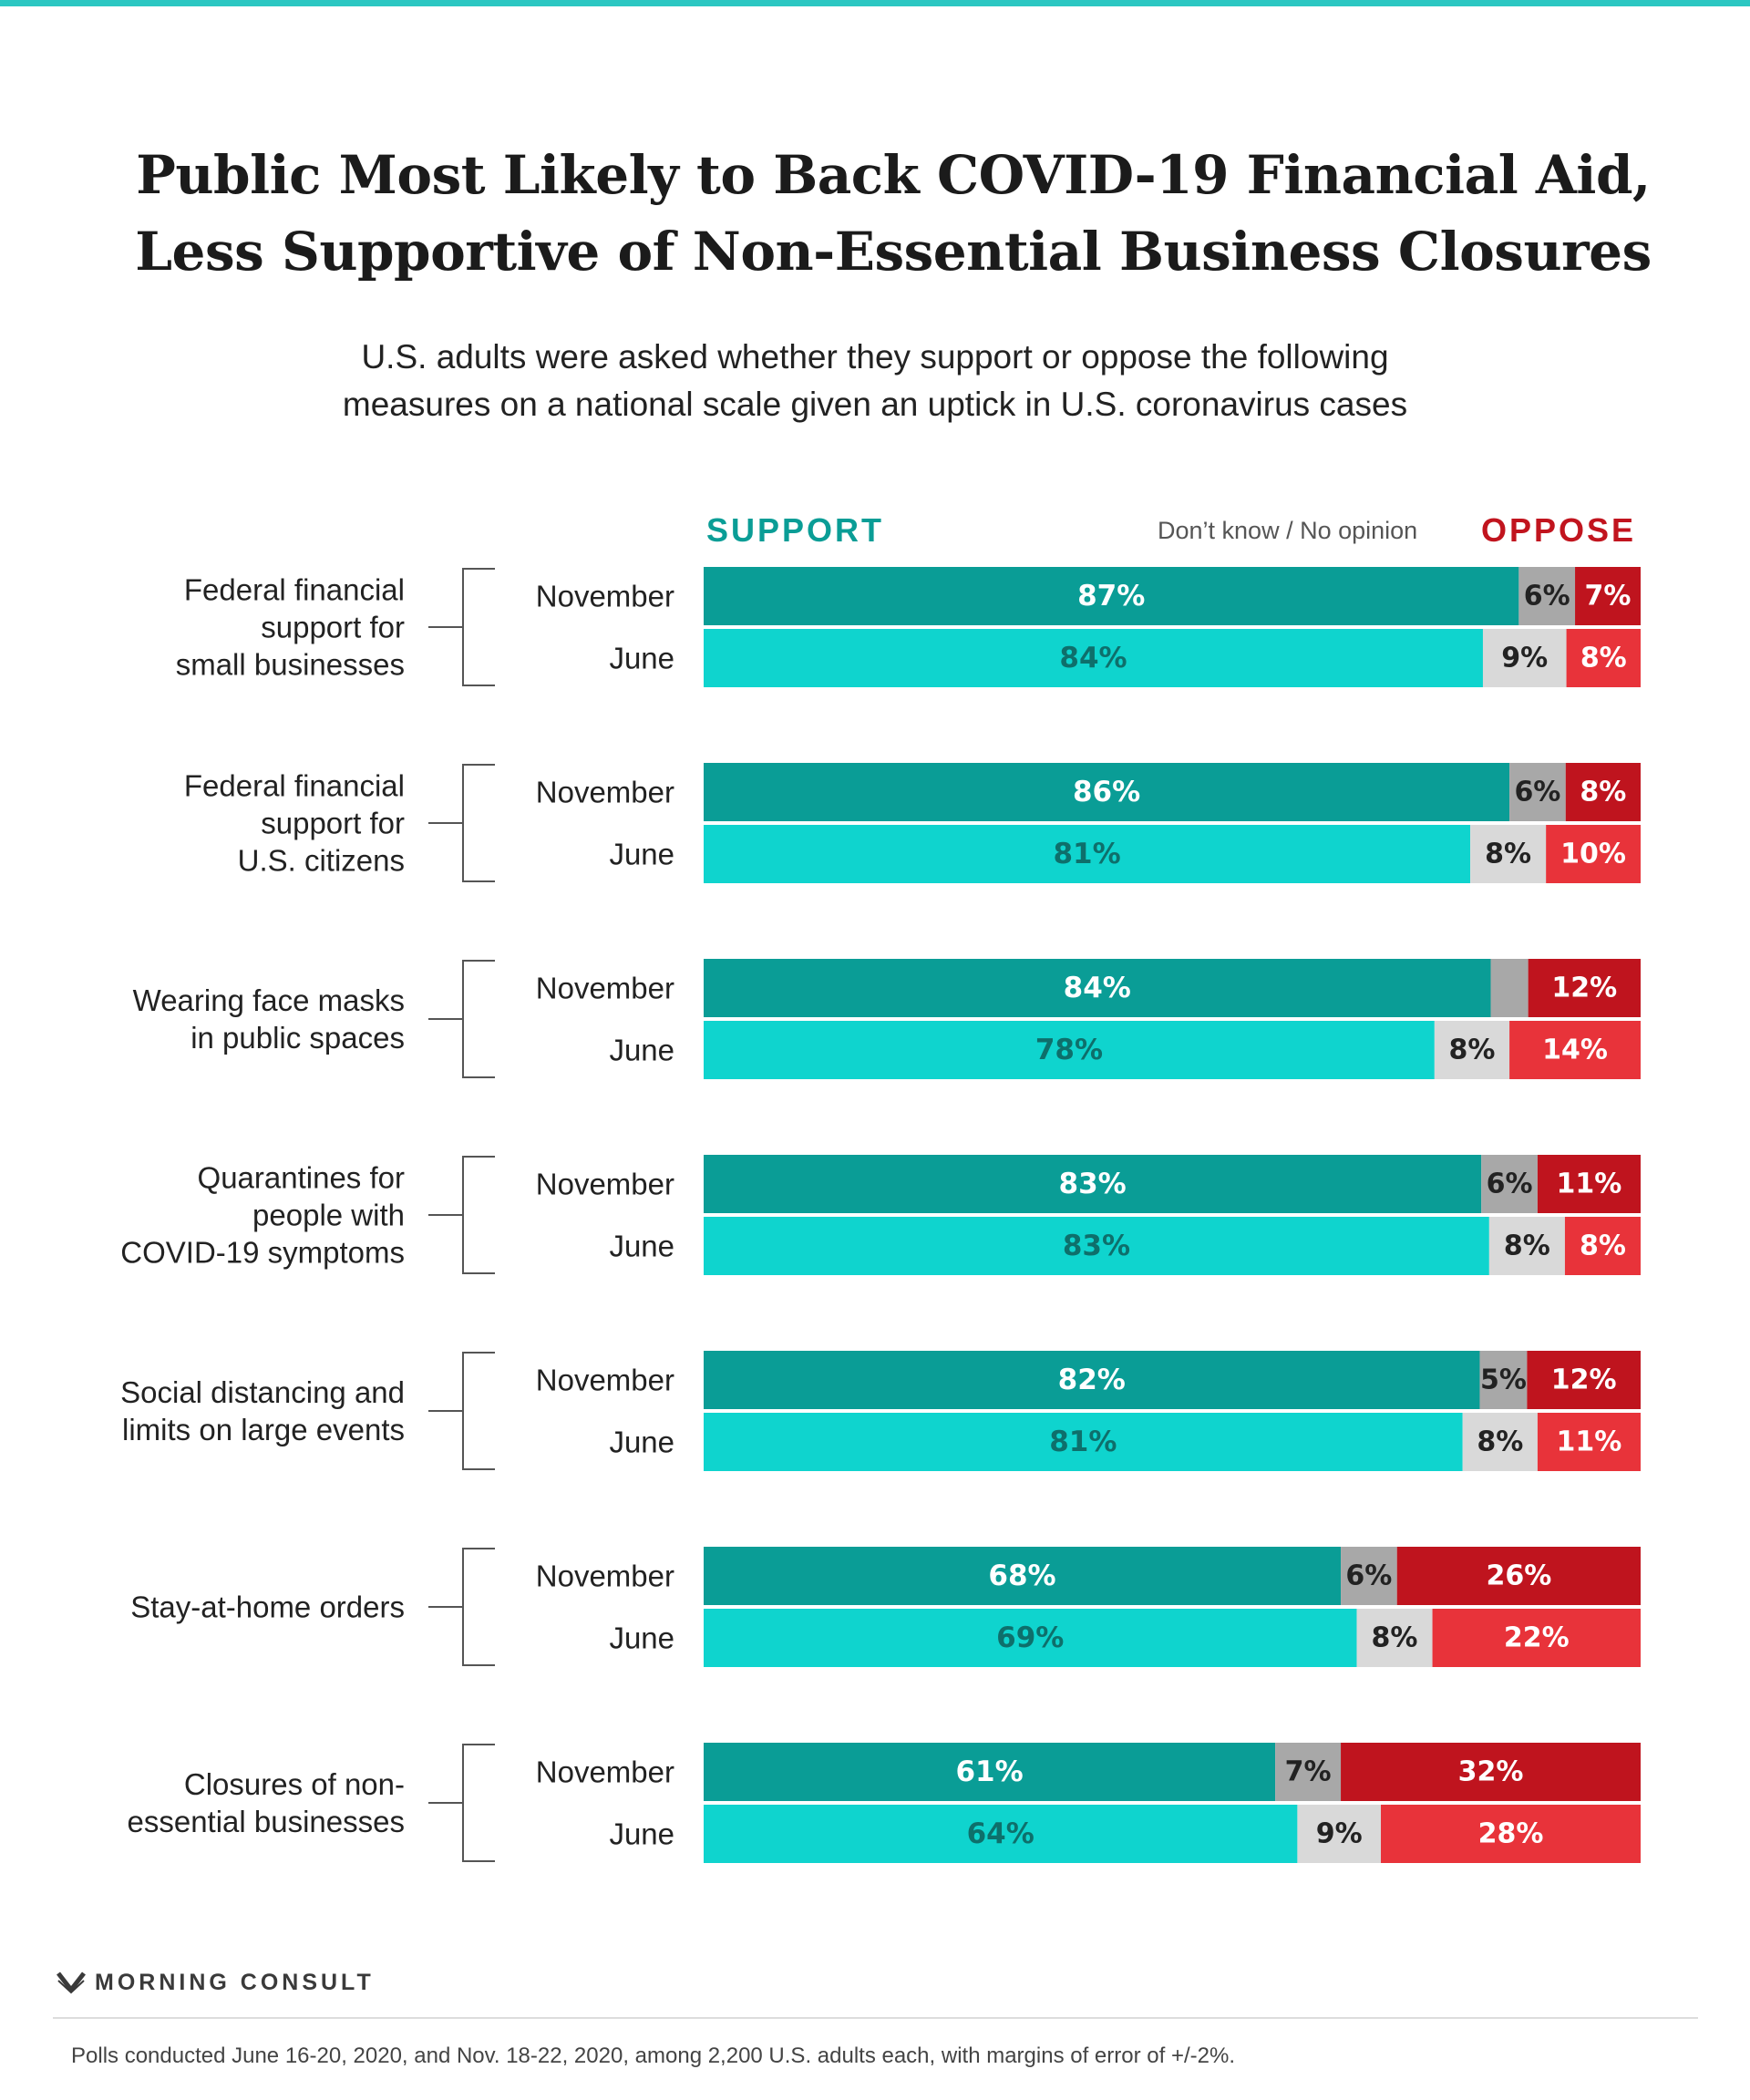 The image size is (1750, 2100). What do you see at coordinates (1339, 1834) in the screenshot?
I see `bar-dont-know-label: 9%` at bounding box center [1339, 1834].